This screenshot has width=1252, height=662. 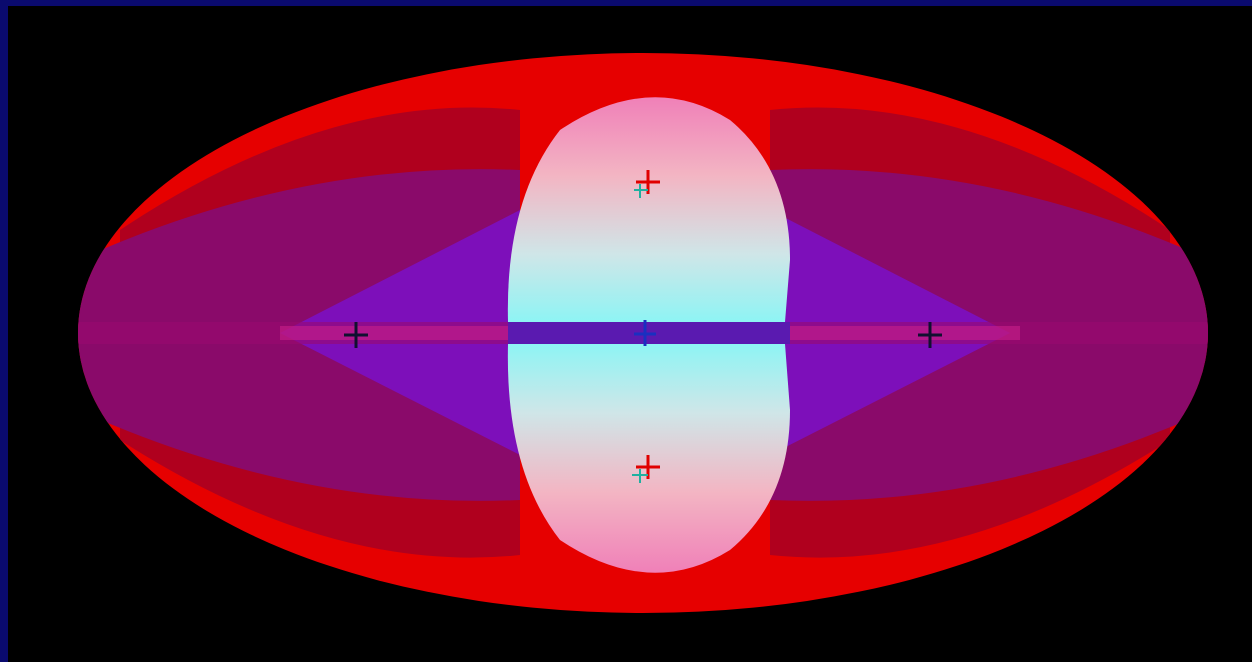 What do you see at coordinates (645, 333) in the screenshot?
I see `marker-center` at bounding box center [645, 333].